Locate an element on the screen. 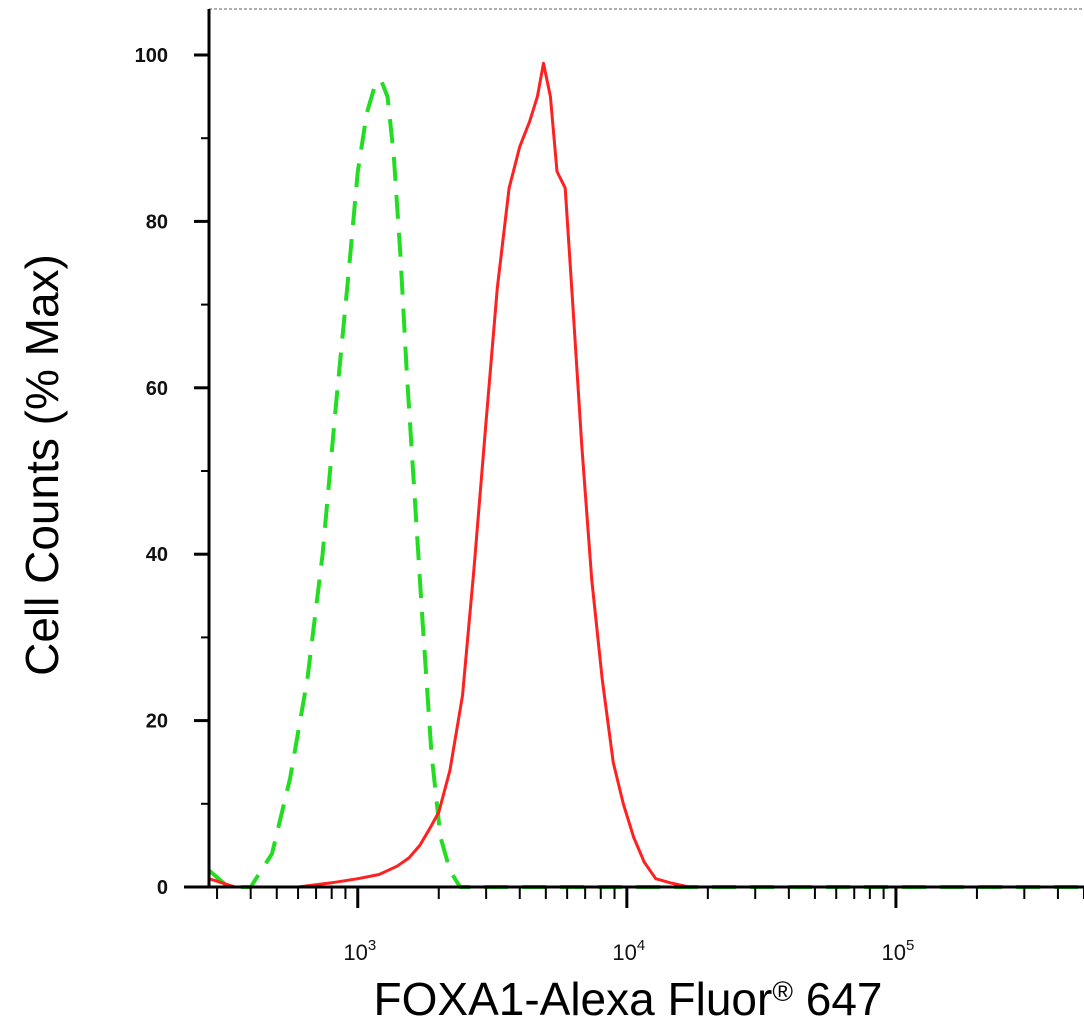  x-axis-ticks: 10³ 10⁴ 10⁵ is located at coordinates (650, 926).